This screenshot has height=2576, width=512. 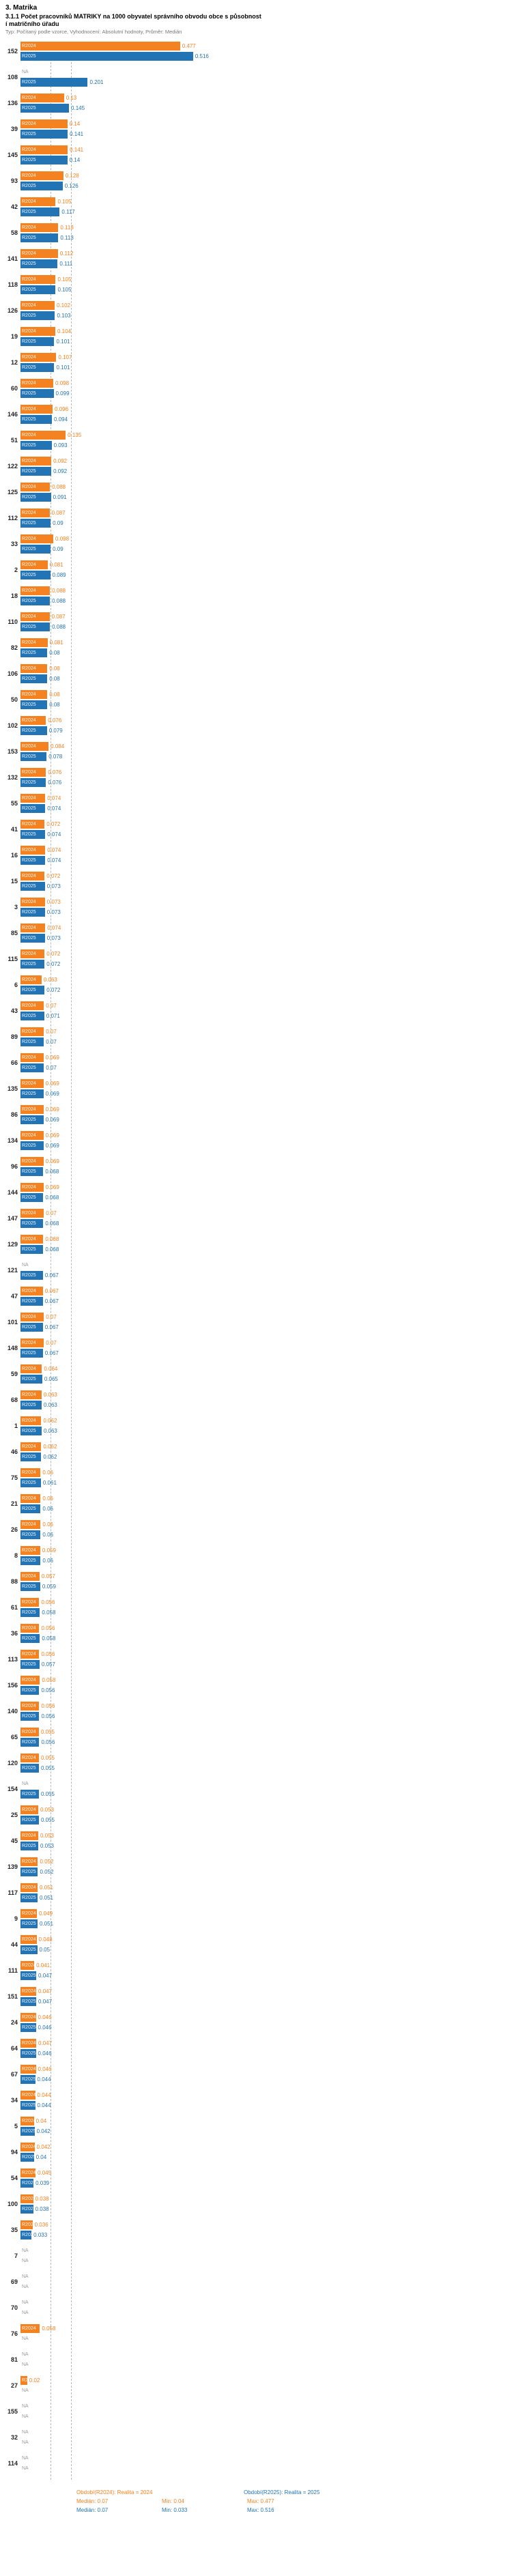 I want to click on median-guide-line, so click(x=71, y=1261).